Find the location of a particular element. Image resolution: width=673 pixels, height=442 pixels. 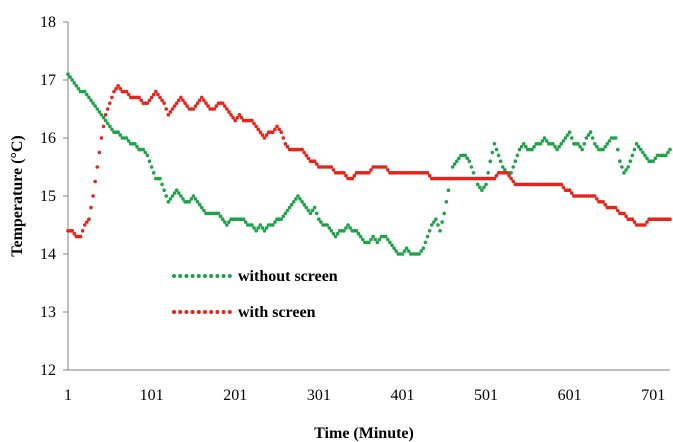

legend: without screen with screen is located at coordinates (255, 294).